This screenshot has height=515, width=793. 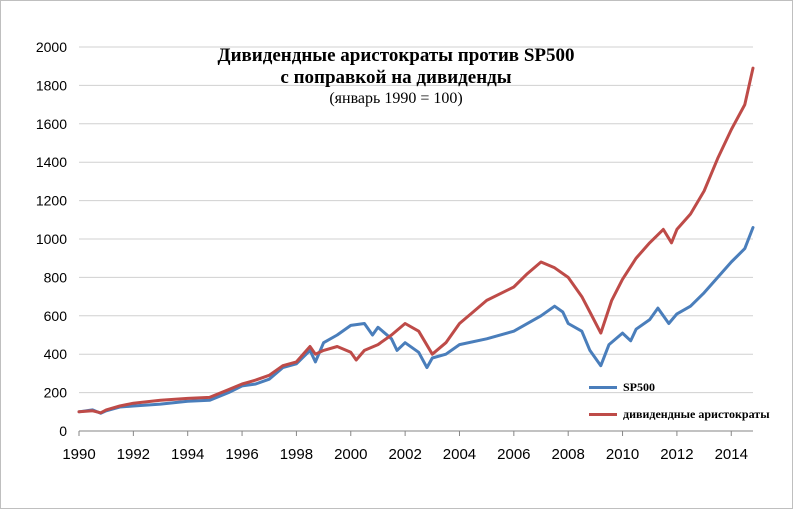 I want to click on chart-title: Дивидендные аристократы против SP500, so click(x=396, y=55).